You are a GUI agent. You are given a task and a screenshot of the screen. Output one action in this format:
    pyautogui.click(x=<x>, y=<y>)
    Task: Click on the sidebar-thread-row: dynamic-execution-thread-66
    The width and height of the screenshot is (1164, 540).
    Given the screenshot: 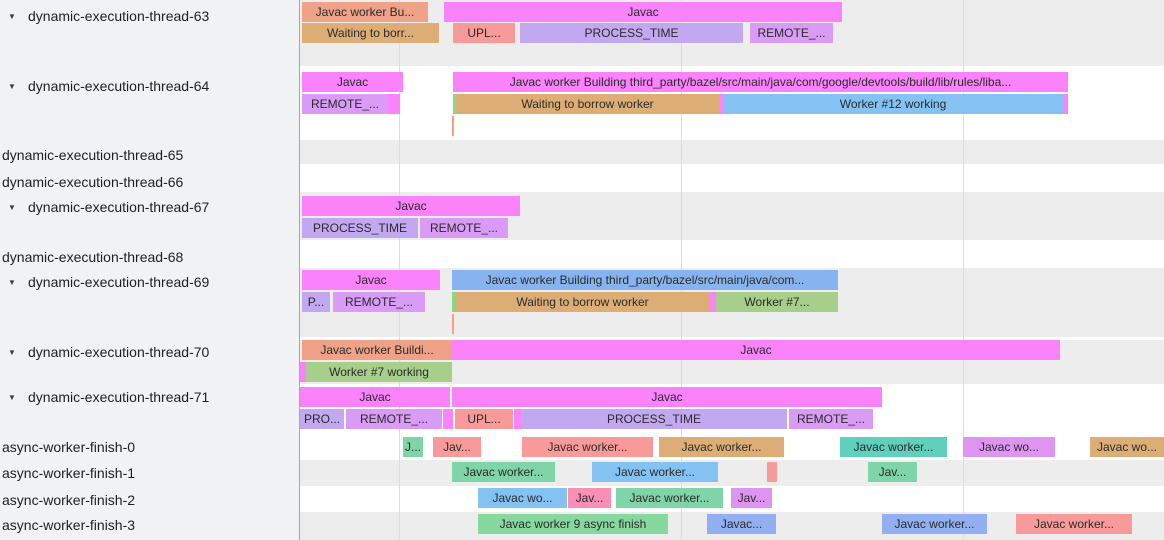 What is the action you would take?
    pyautogui.click(x=149, y=182)
    